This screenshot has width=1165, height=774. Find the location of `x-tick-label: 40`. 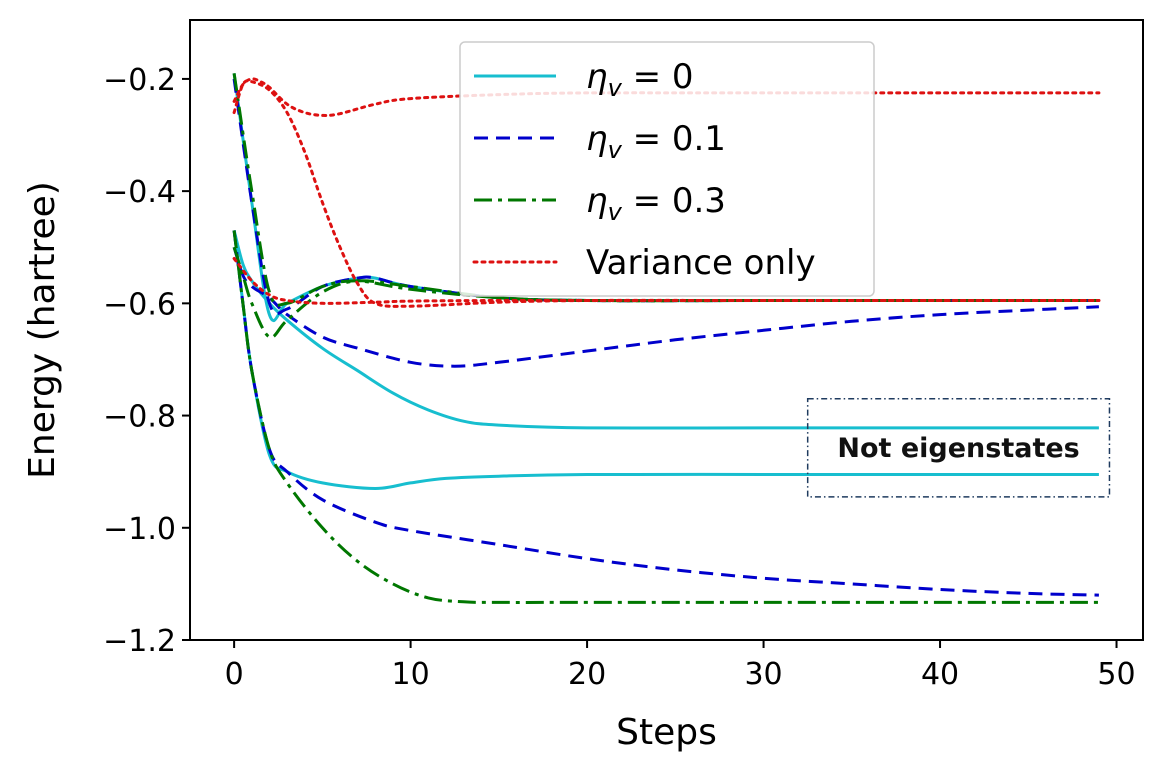

x-tick-label: 40 is located at coordinates (940, 674).